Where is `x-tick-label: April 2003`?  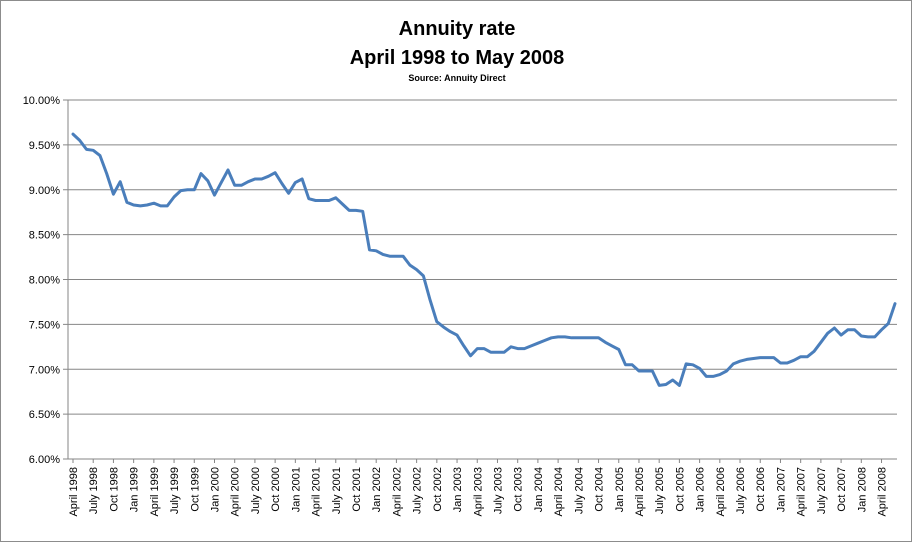
x-tick-label: April 2003 is located at coordinates (478, 492).